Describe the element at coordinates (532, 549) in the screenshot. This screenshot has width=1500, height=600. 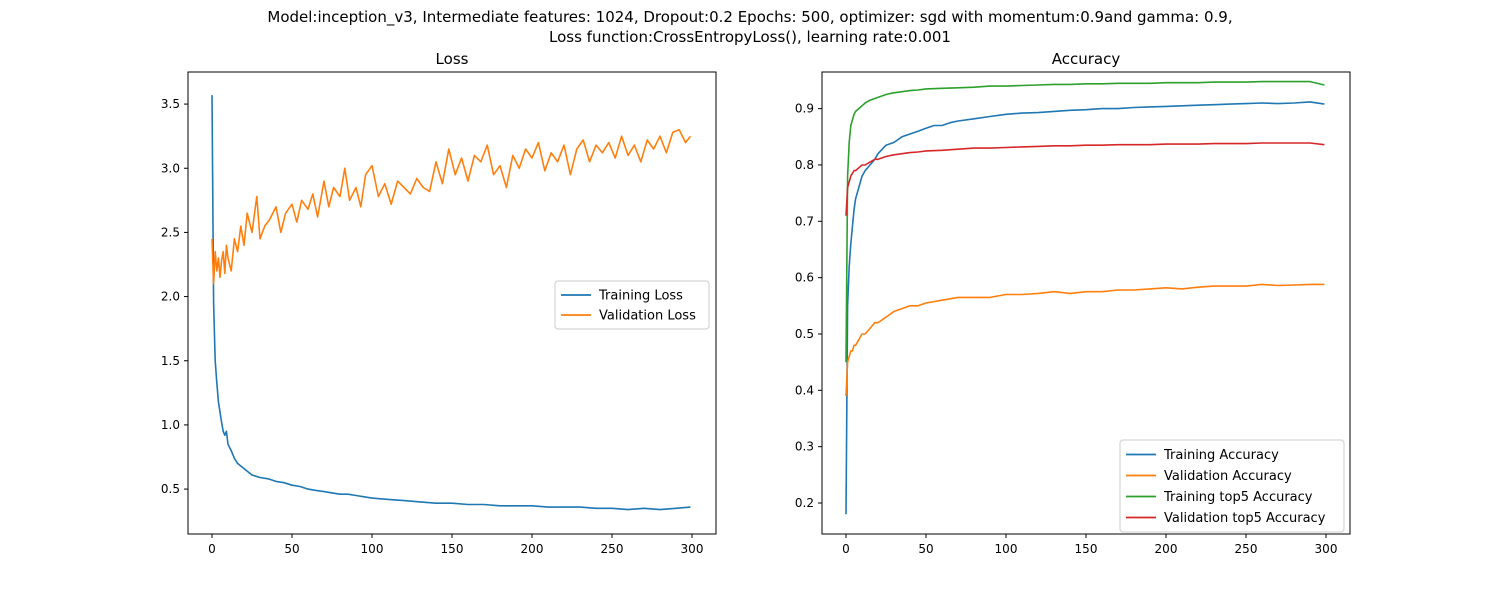
I see `loss-x-tick-label: 200` at that location.